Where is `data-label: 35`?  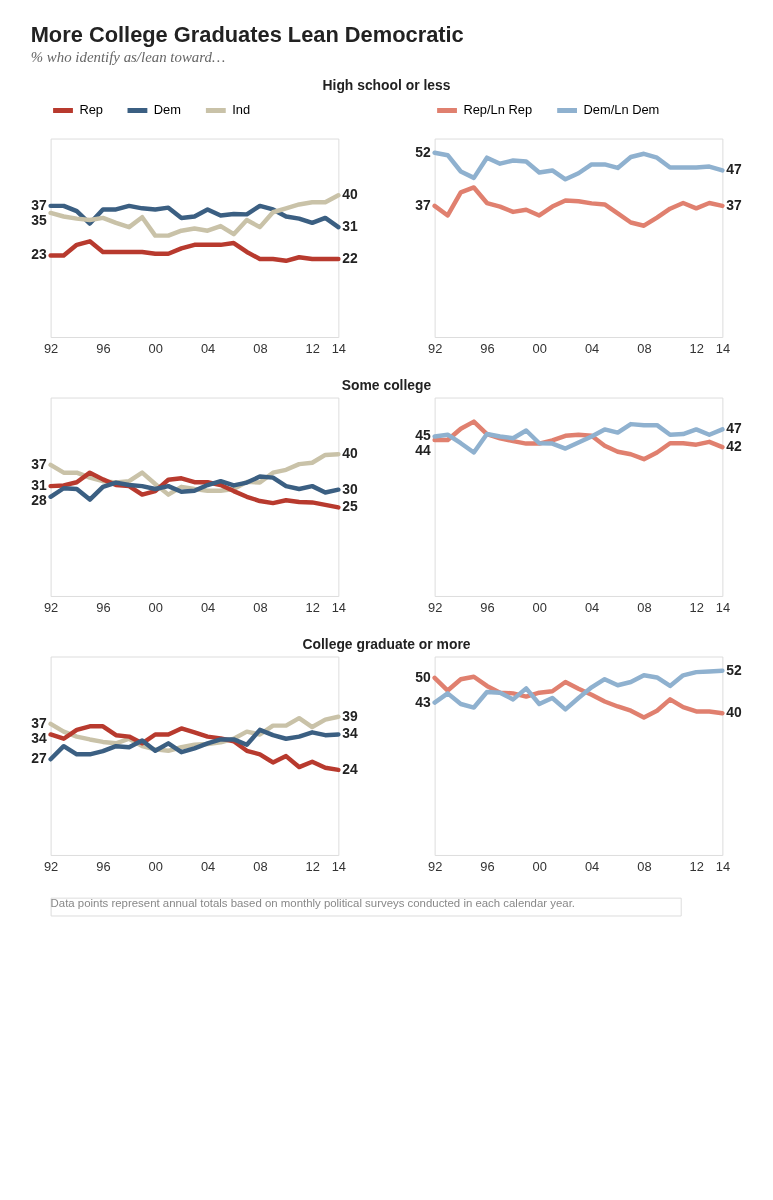
data-label: 35 is located at coordinates (39, 219).